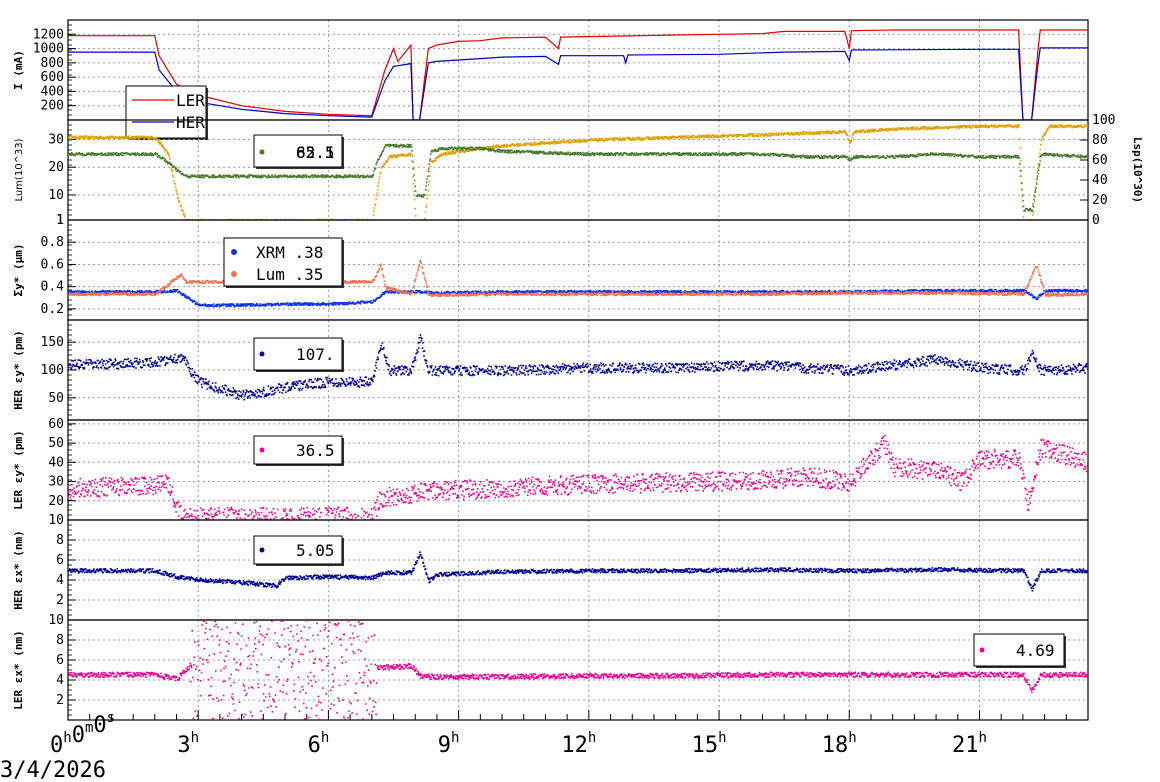 This screenshot has height=782, width=1160. What do you see at coordinates (315, 354) in the screenshot?
I see `legend-value: 107.` at bounding box center [315, 354].